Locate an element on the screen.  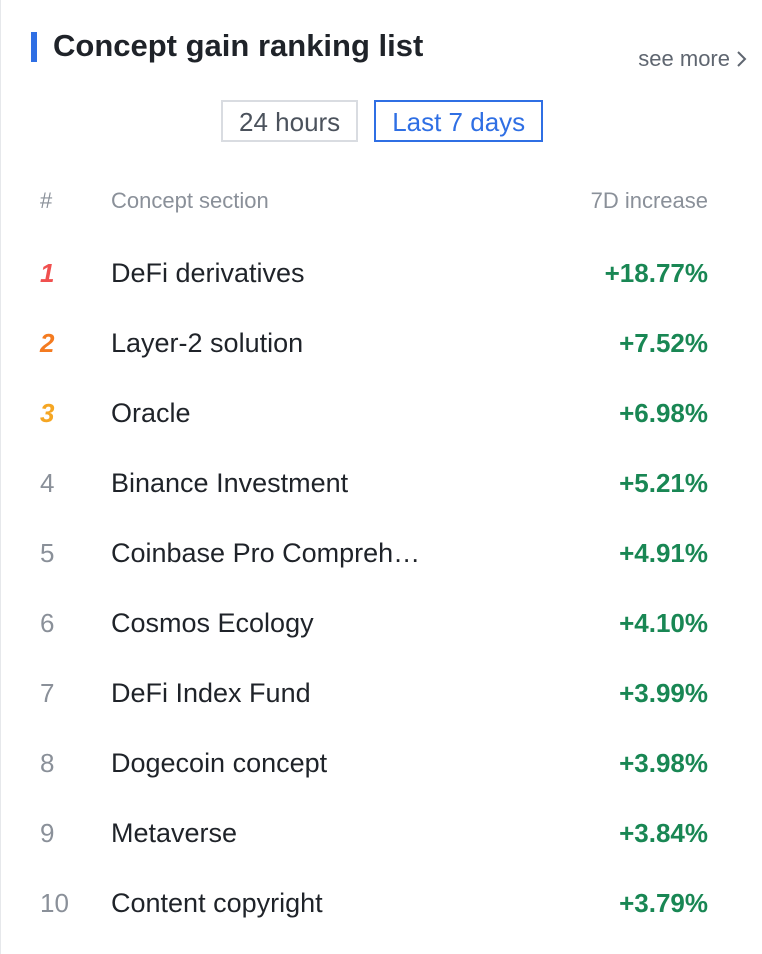
increase-value: +3.84% is located at coordinates (663, 833).